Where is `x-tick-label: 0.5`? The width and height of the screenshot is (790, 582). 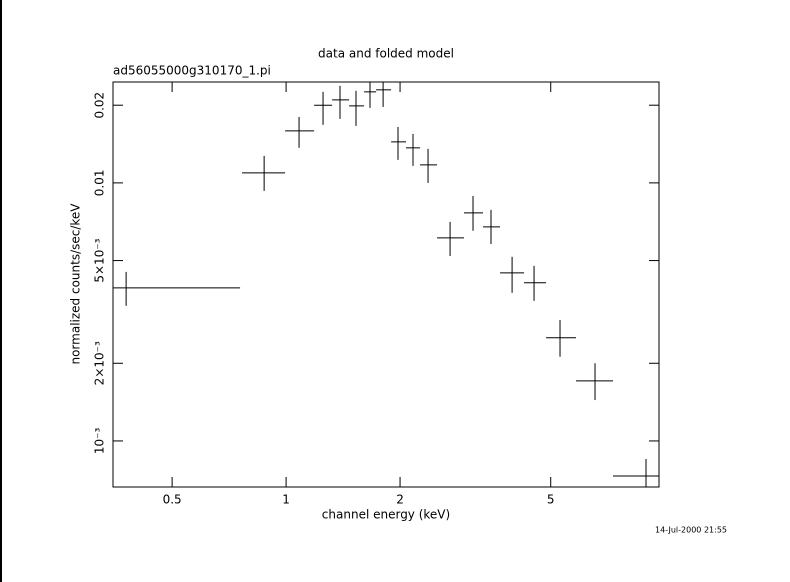 x-tick-label: 0.5 is located at coordinates (172, 500).